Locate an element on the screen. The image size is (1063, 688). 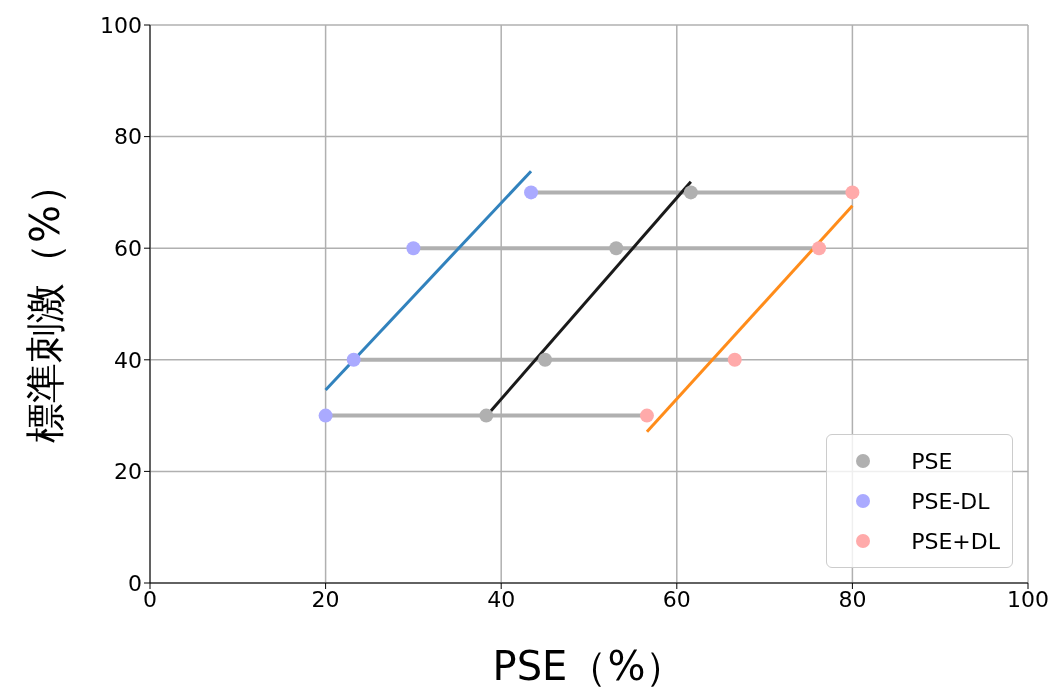
legend-label: PSE is located at coordinates (932, 461).